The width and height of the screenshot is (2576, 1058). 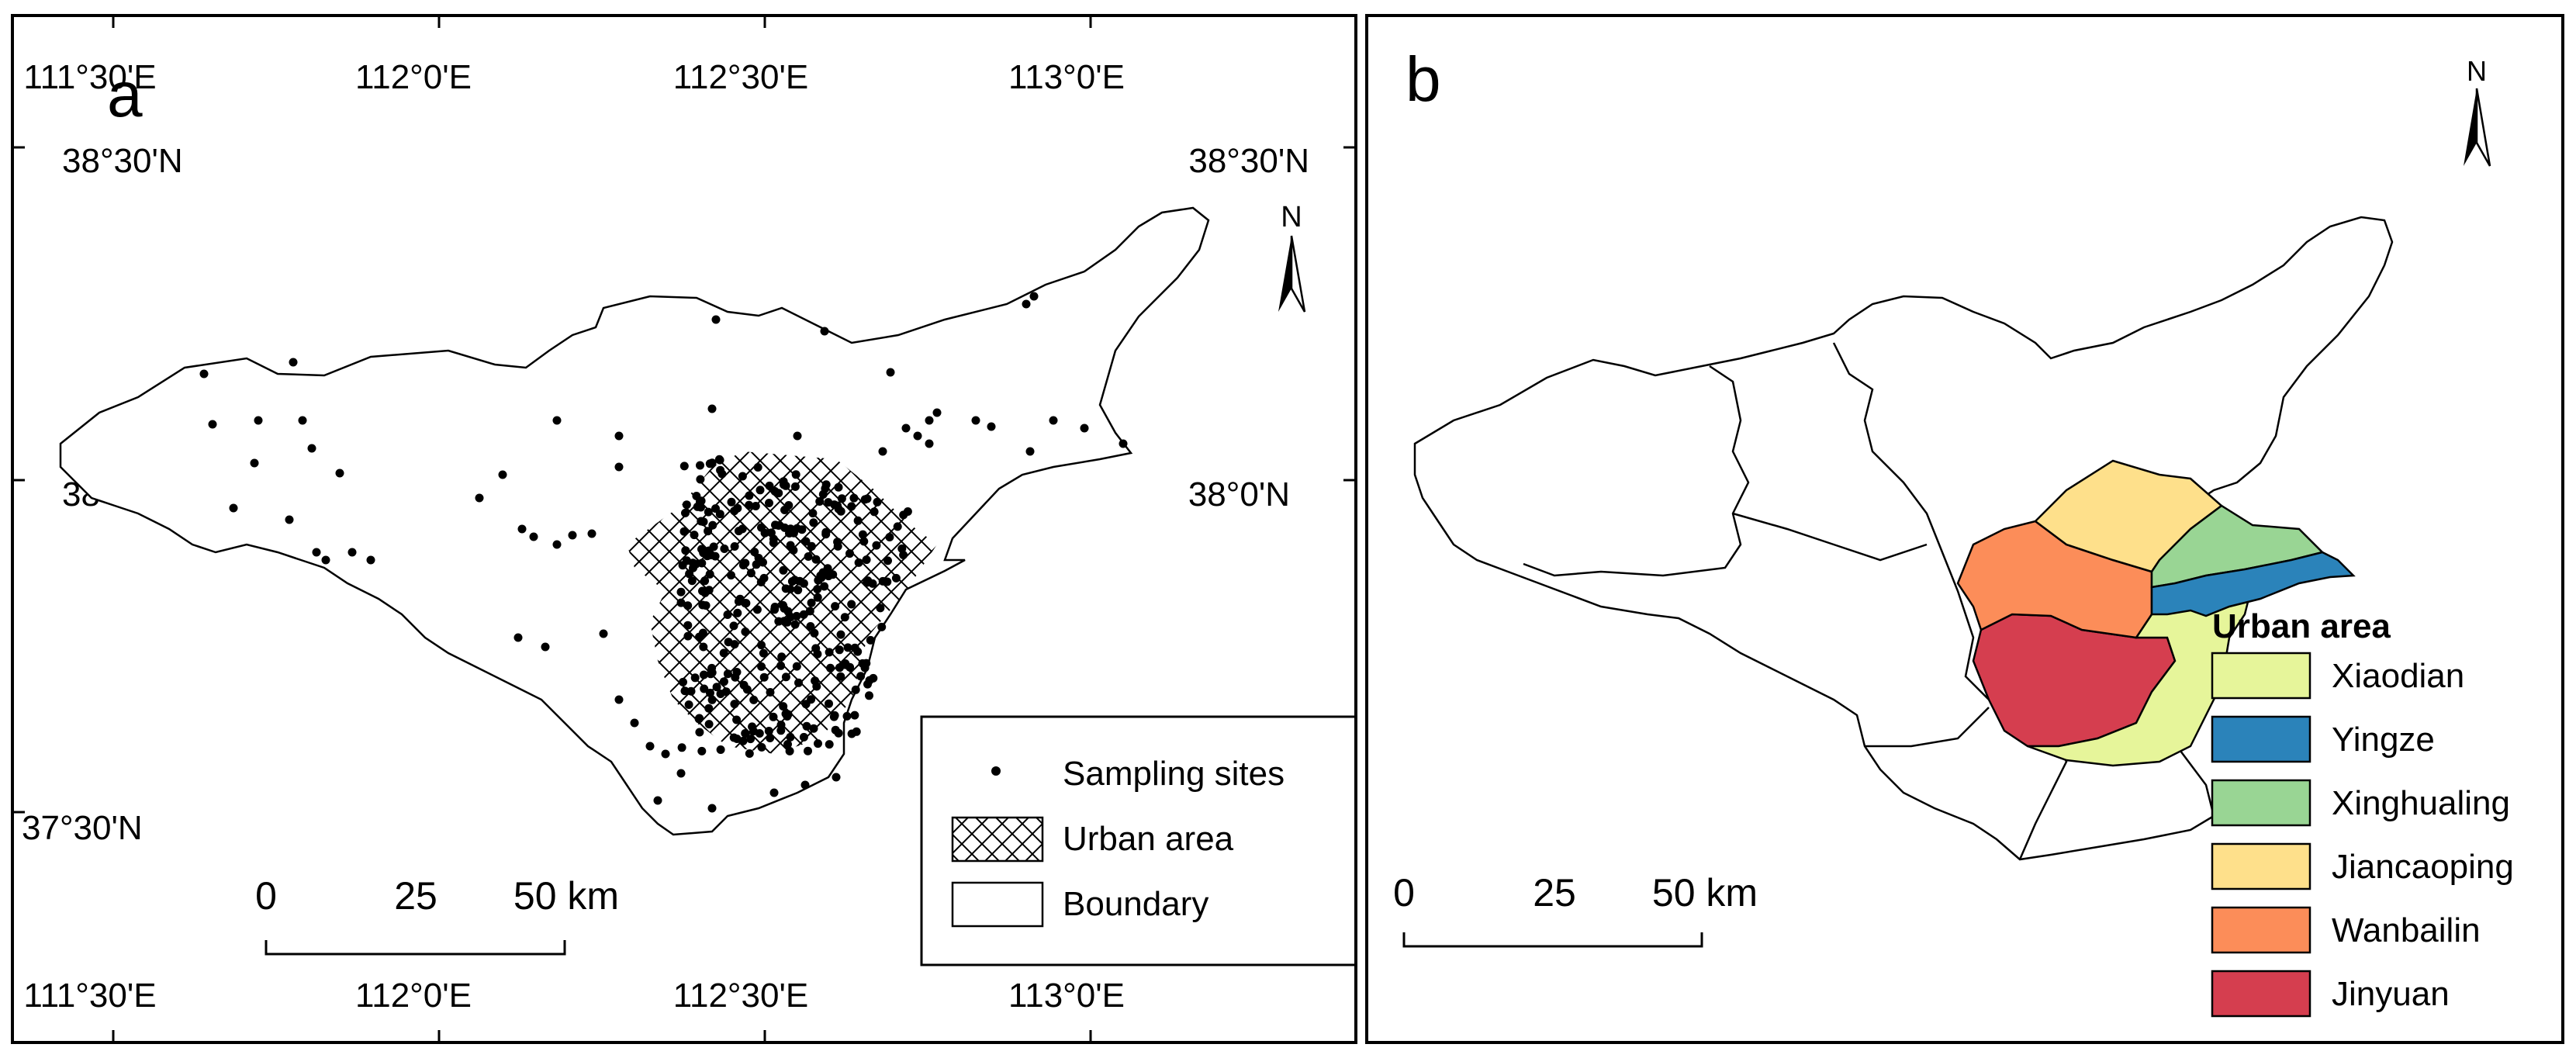 What do you see at coordinates (2301, 626) in the screenshot?
I see `legend-title: Urban area` at bounding box center [2301, 626].